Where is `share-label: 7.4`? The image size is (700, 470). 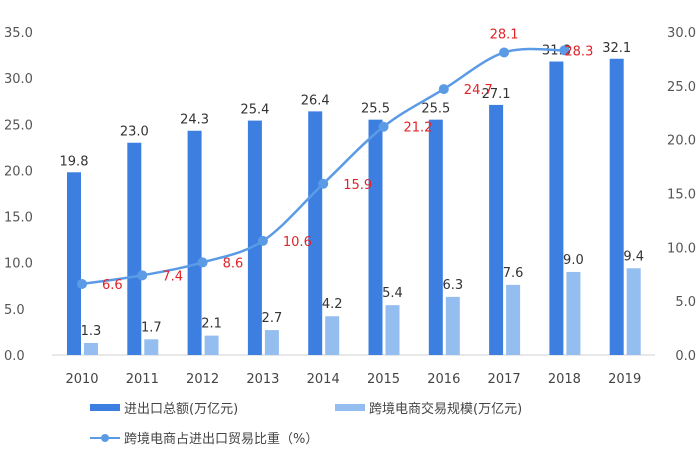
share-label: 7.4 is located at coordinates (172, 276).